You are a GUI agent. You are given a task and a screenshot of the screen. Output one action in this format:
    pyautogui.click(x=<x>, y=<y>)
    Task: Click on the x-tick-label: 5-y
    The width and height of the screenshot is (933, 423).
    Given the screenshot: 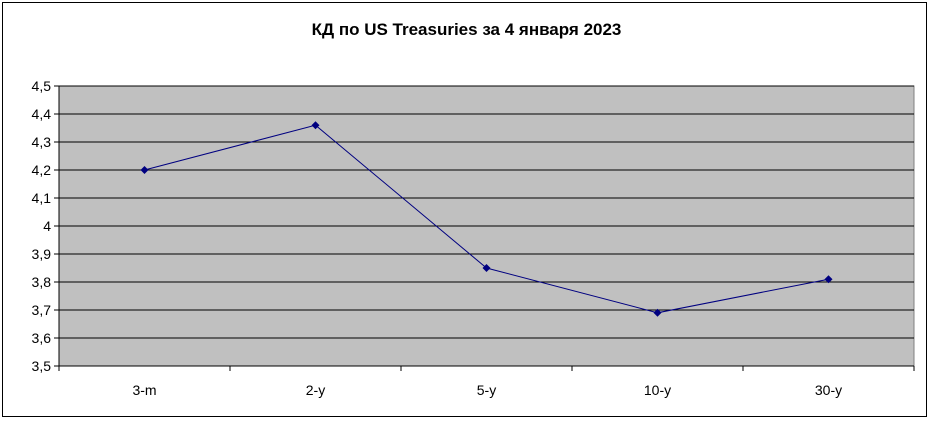 What is the action you would take?
    pyautogui.click(x=486, y=390)
    